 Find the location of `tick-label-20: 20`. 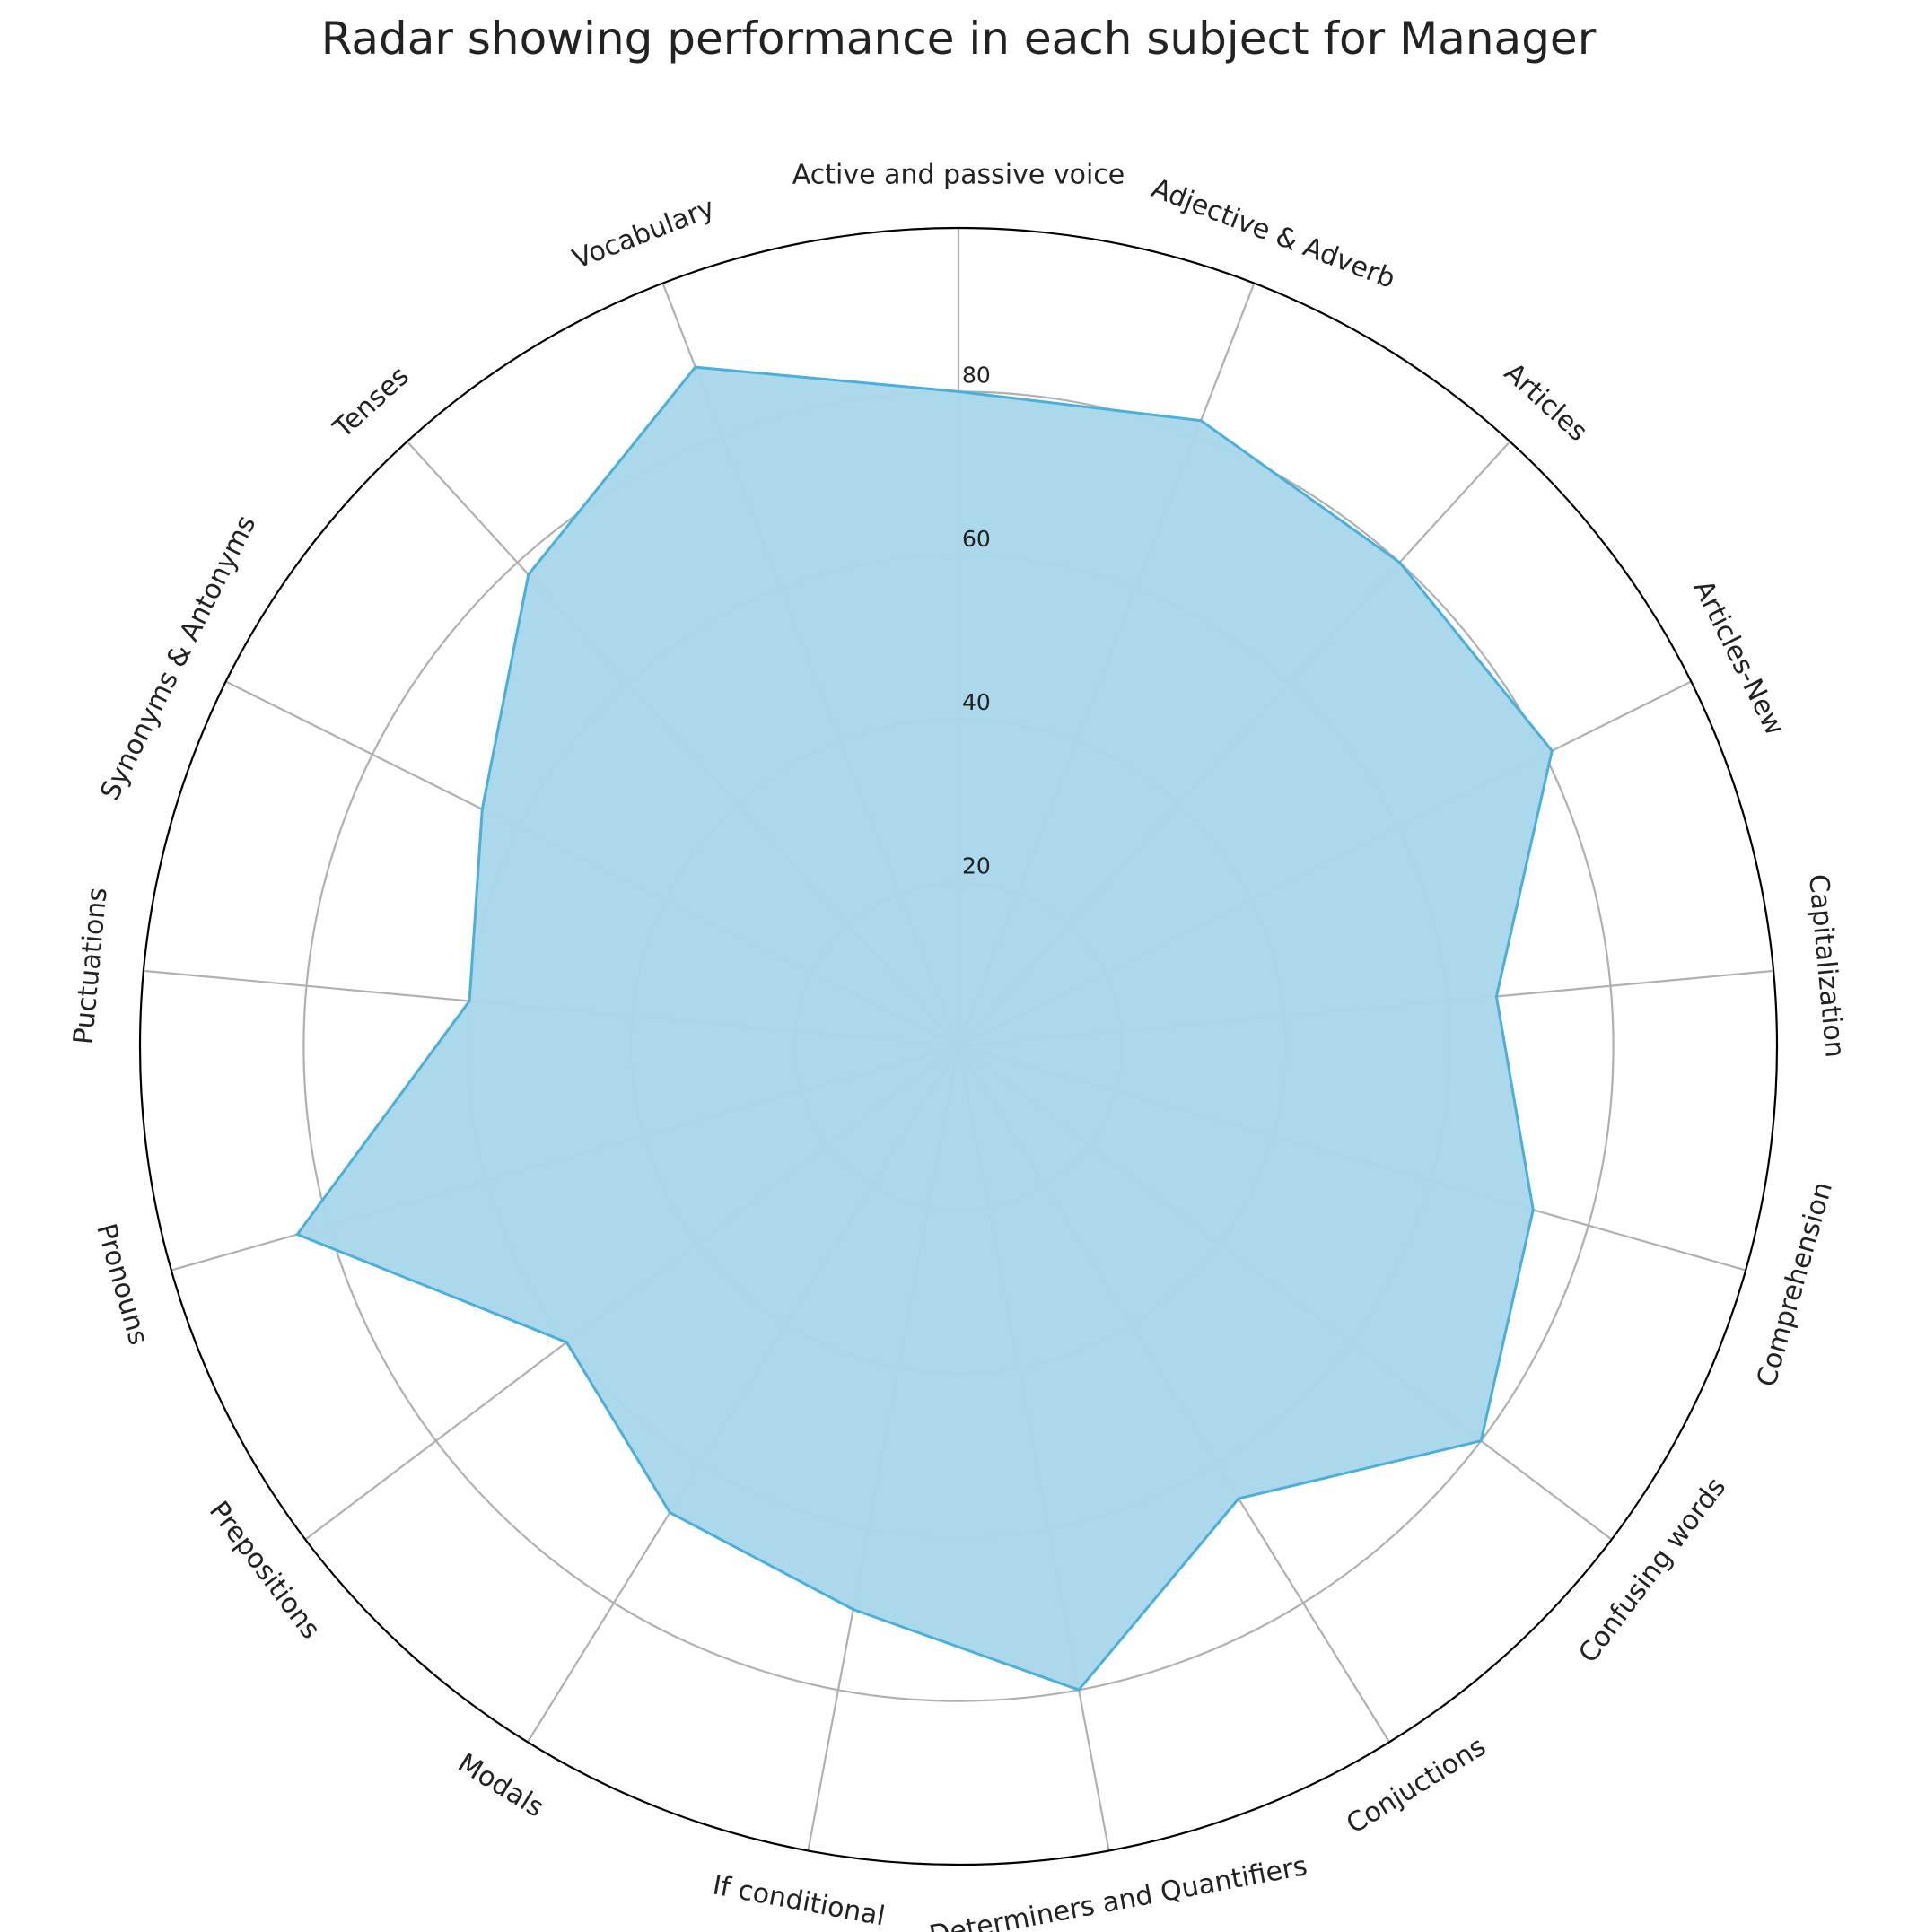

tick-label-20: 20 is located at coordinates (977, 866).